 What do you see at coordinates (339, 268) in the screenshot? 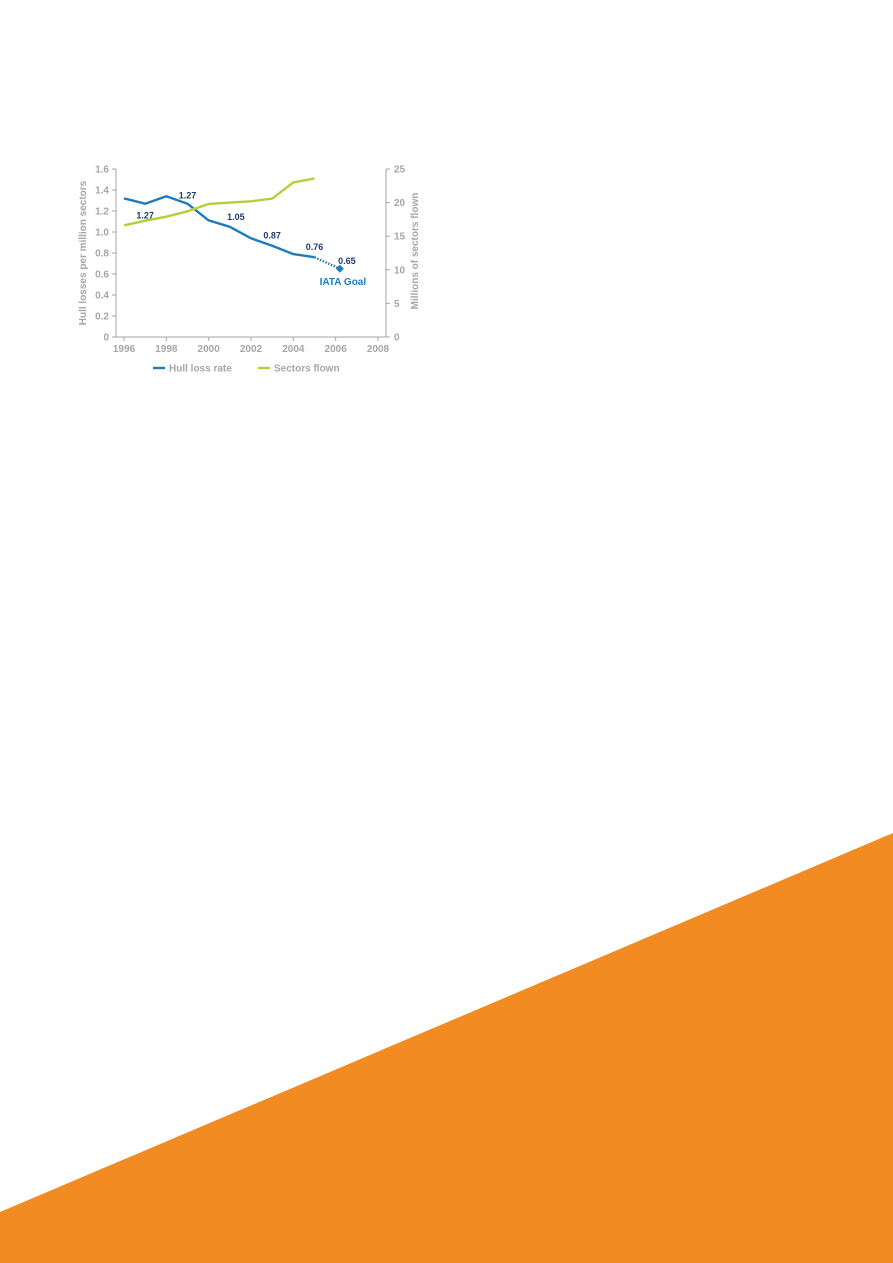
I see `goal-marker` at bounding box center [339, 268].